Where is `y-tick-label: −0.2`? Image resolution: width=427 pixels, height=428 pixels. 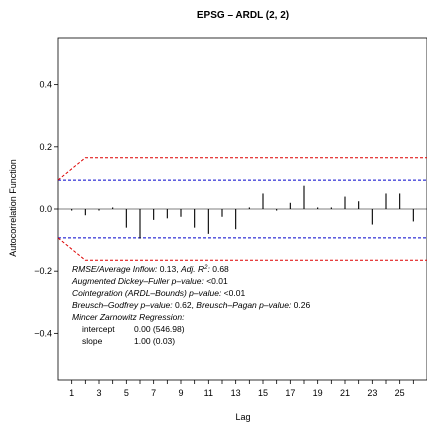 y-tick-label: −0.2 is located at coordinates (43, 271).